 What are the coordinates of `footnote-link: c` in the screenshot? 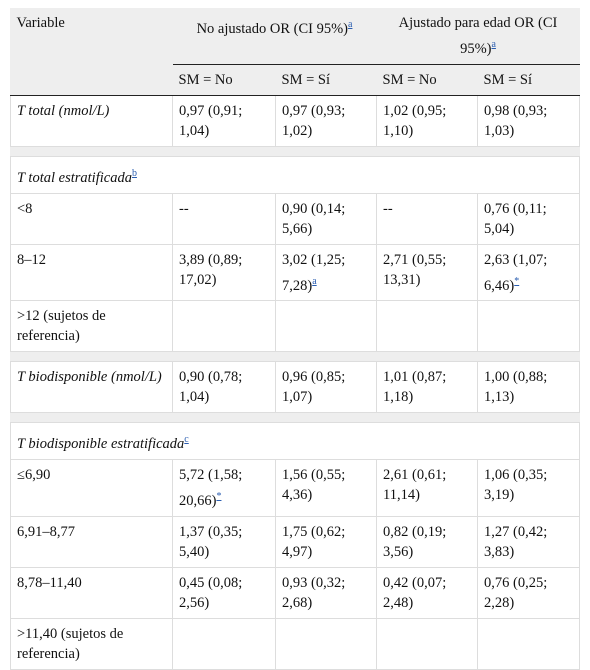 It's located at (186, 440).